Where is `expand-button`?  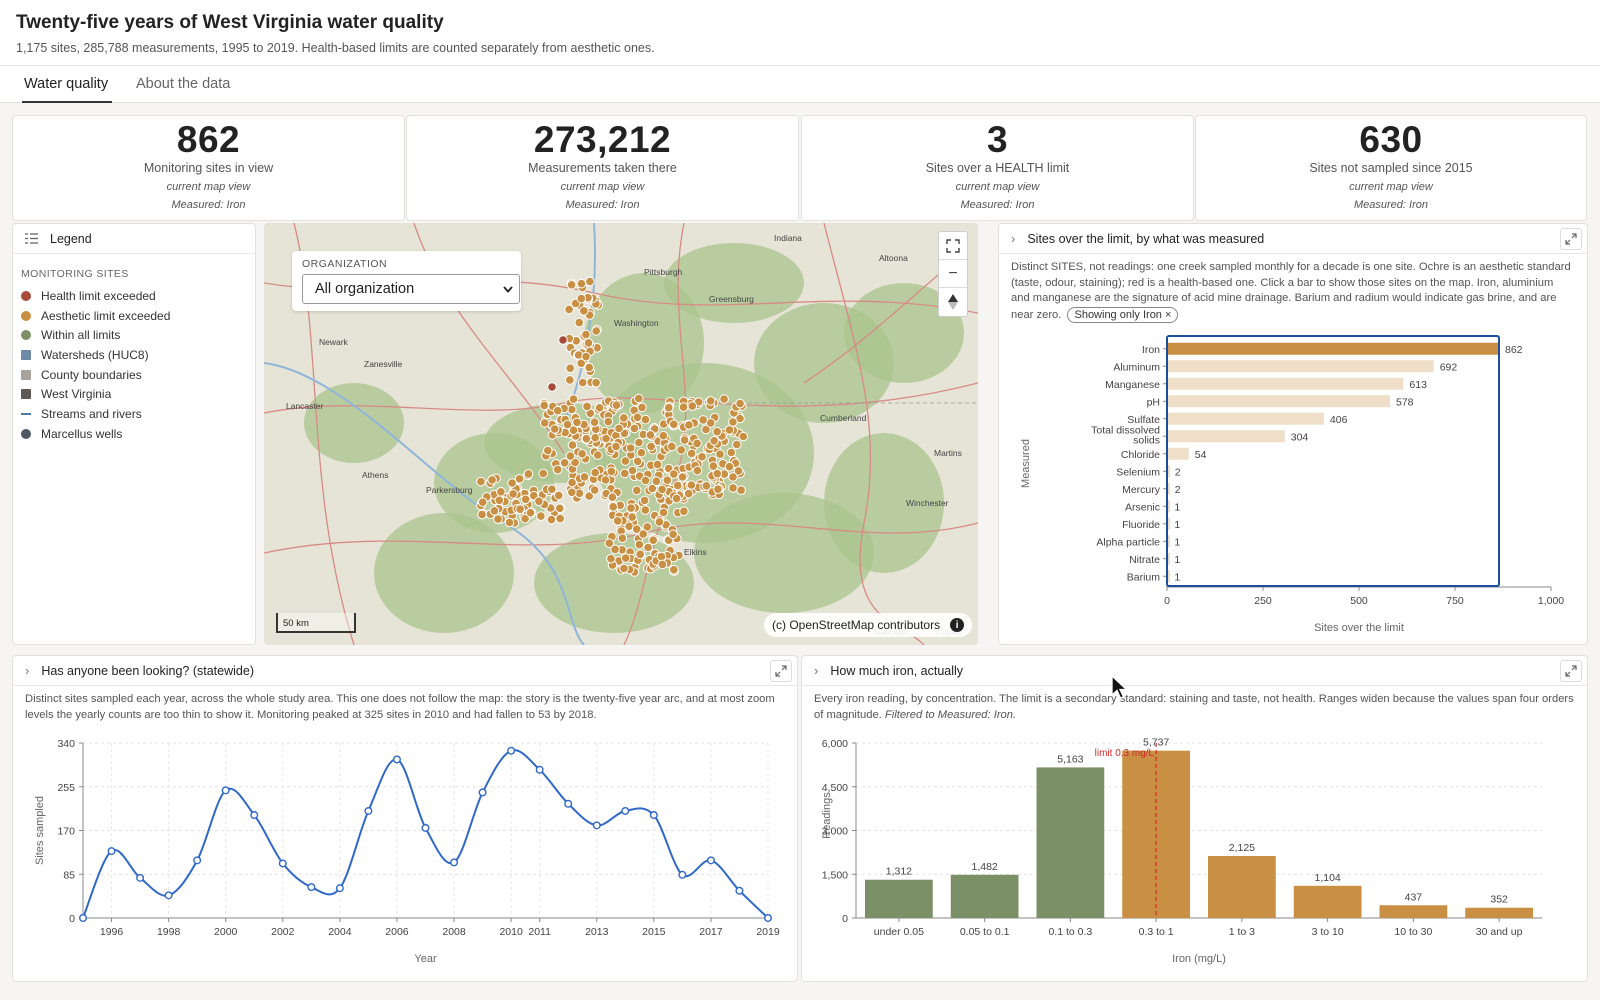 expand-button is located at coordinates (781, 671).